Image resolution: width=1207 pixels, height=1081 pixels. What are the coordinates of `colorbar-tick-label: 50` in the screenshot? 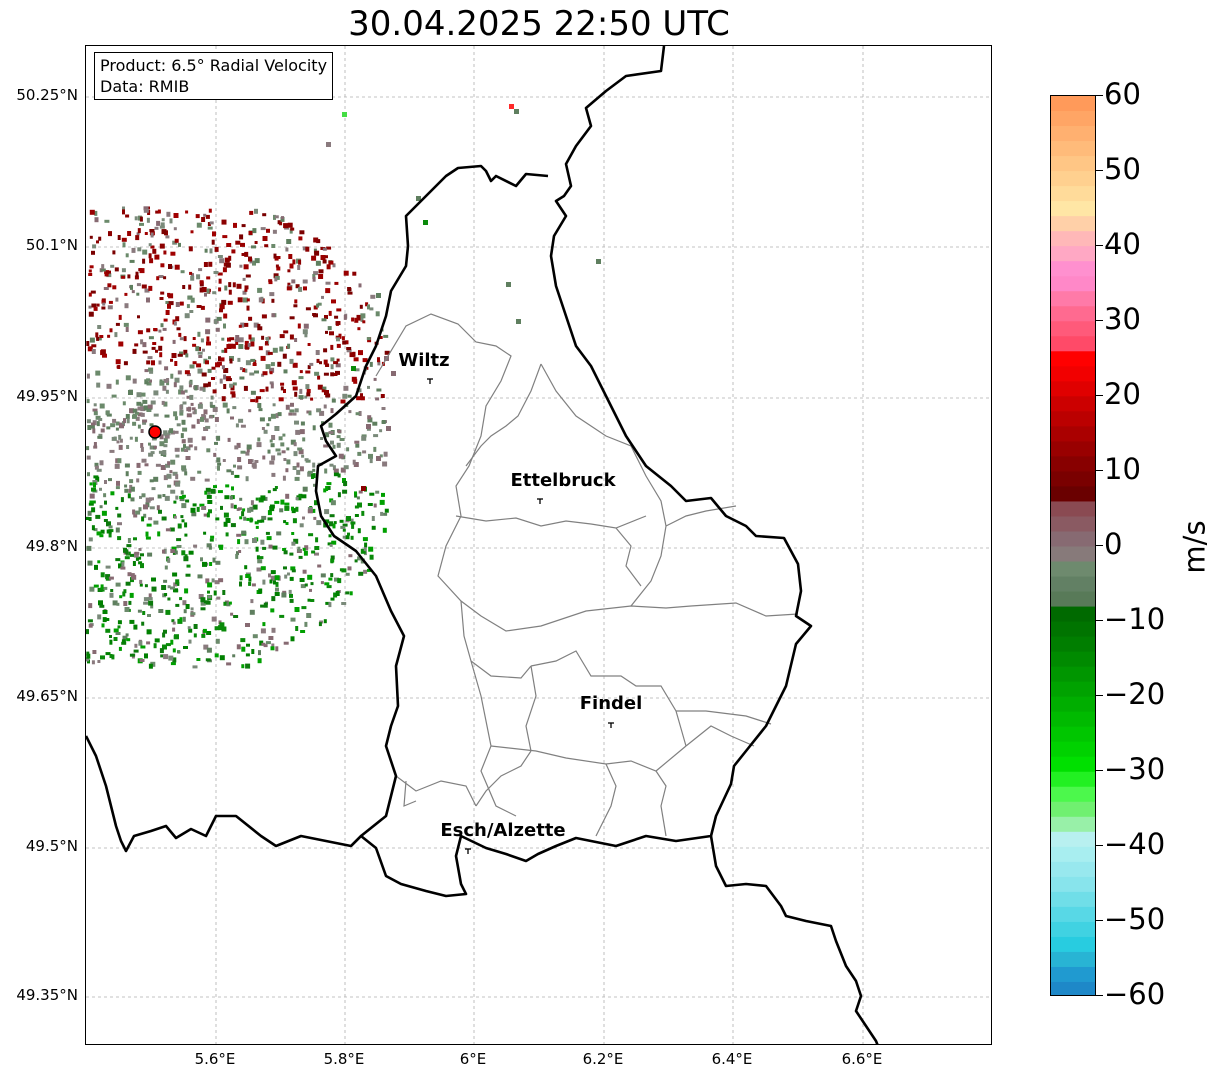 It's located at (1122, 169).